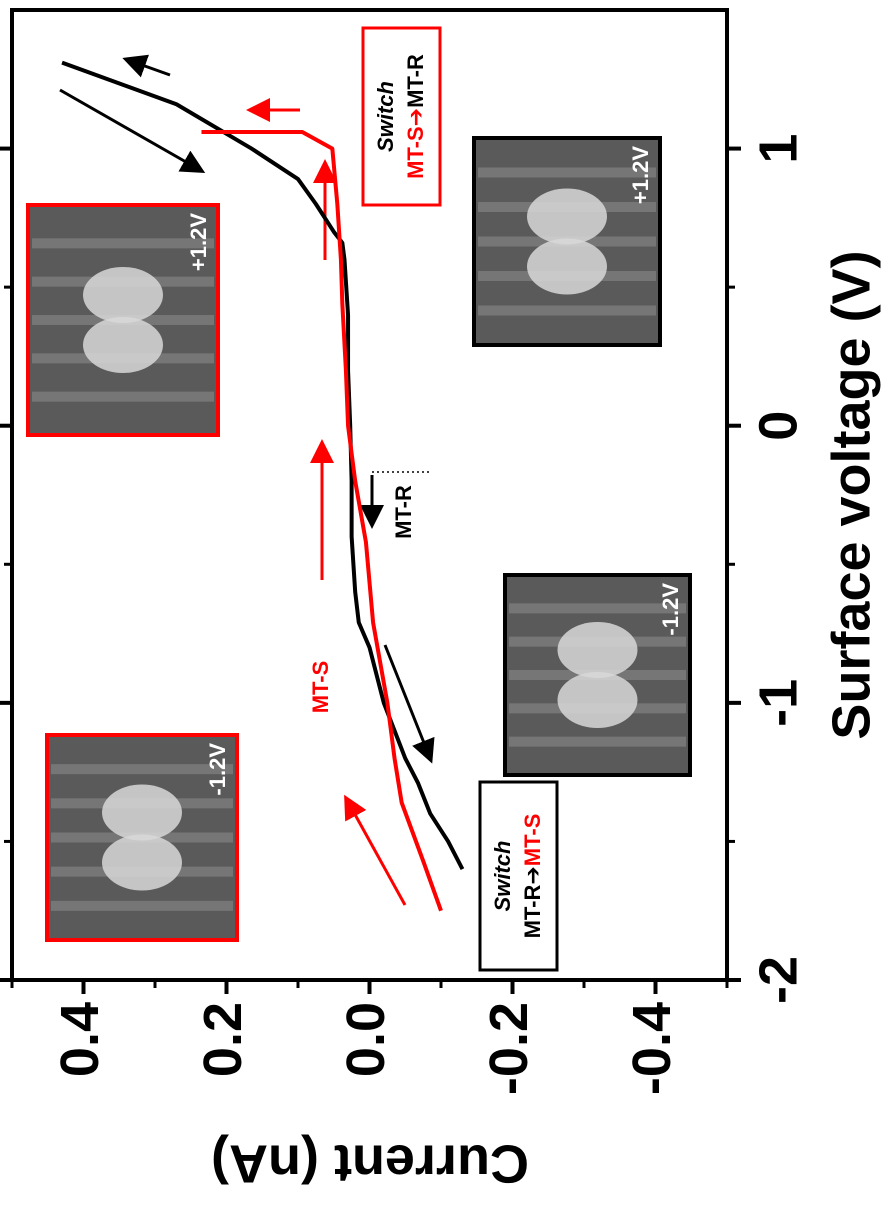  What do you see at coordinates (532, 912) in the screenshot?
I see `switch-from: MT-R` at bounding box center [532, 912].